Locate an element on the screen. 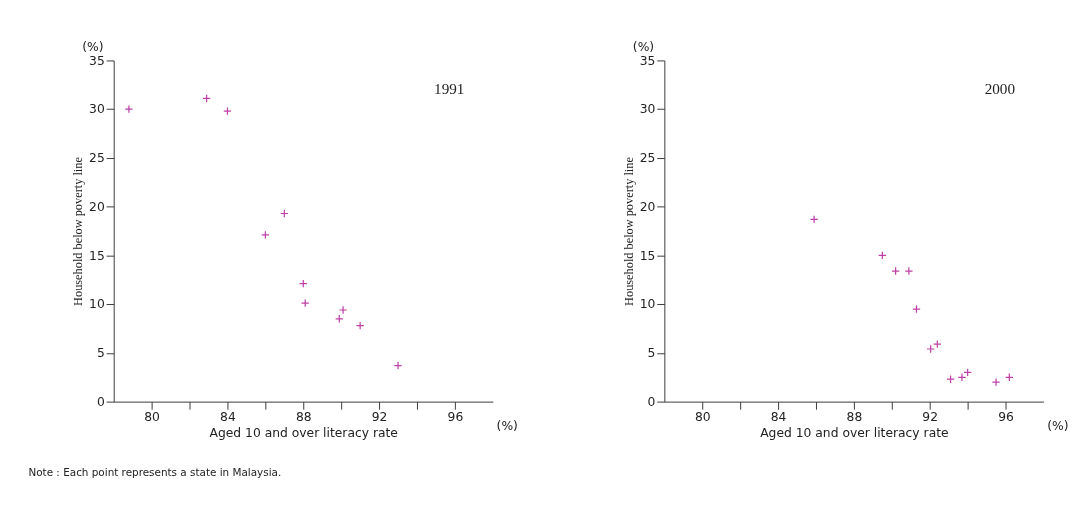 Image resolution: width=1088 pixels, height=522 pixels. text: 1991 is located at coordinates (449, 88).